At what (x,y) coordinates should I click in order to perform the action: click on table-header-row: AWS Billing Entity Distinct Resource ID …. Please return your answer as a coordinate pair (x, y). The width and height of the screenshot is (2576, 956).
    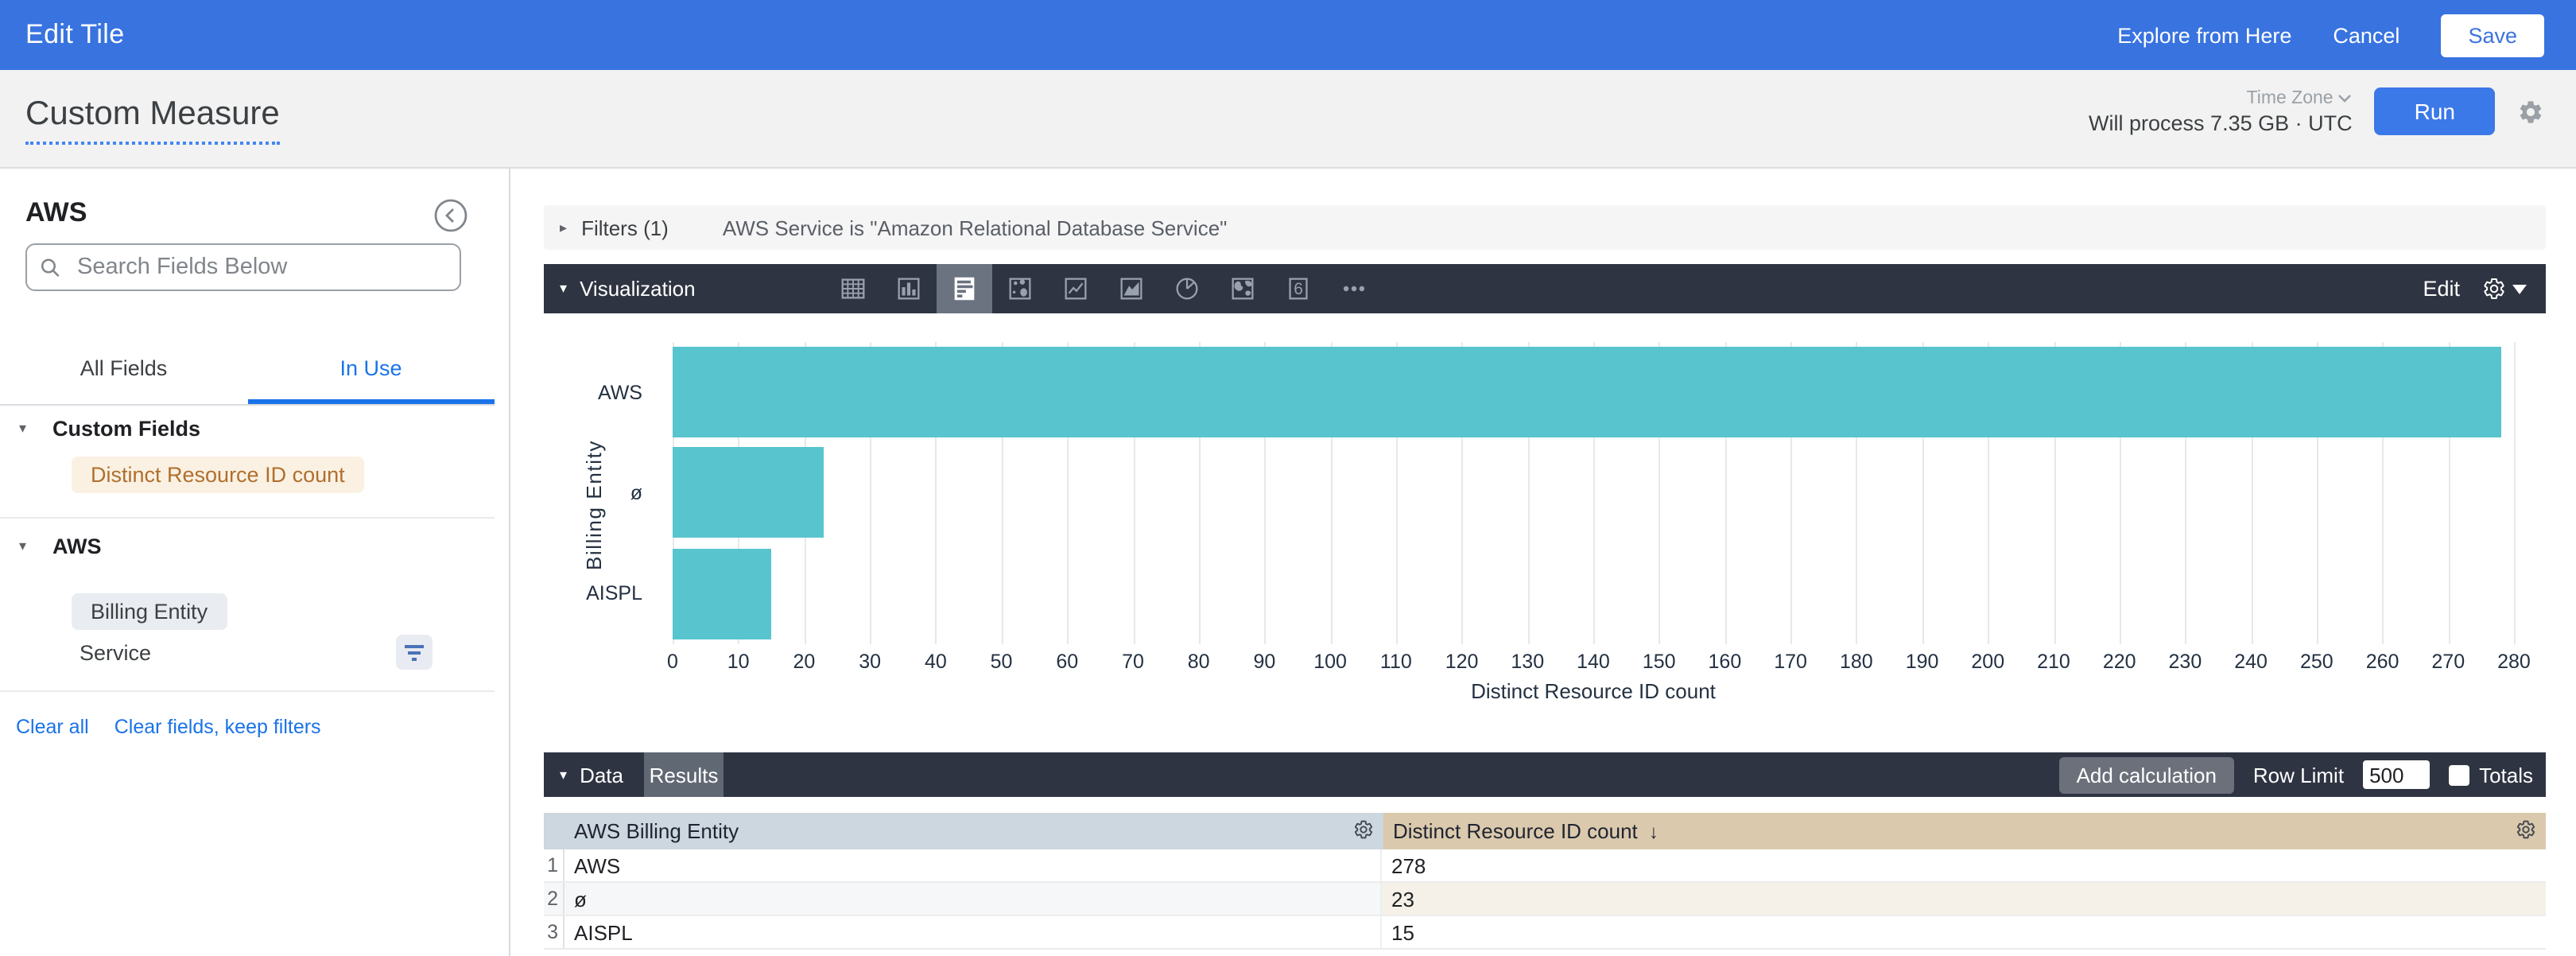
    Looking at the image, I should click on (1545, 831).